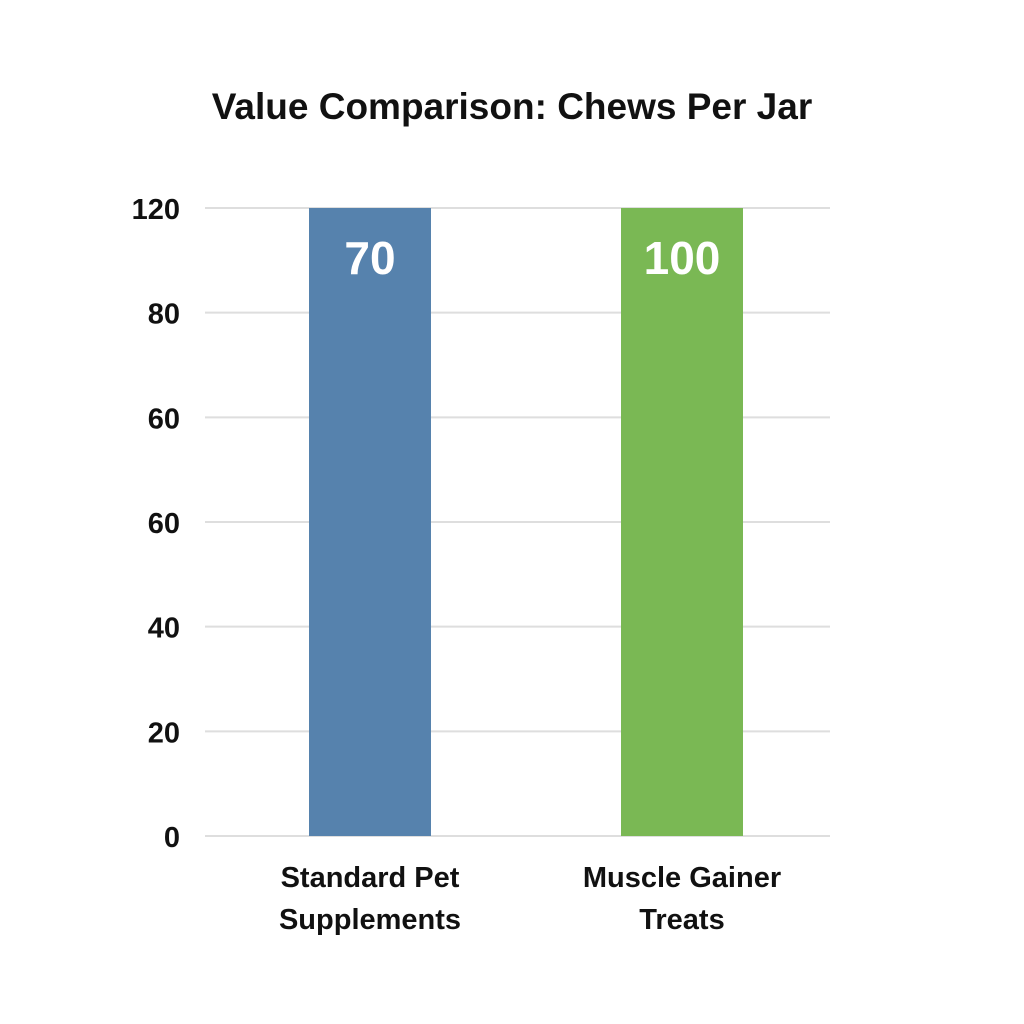  What do you see at coordinates (512, 106) in the screenshot?
I see `chart-title: Value Comparison: Chews Per Jar` at bounding box center [512, 106].